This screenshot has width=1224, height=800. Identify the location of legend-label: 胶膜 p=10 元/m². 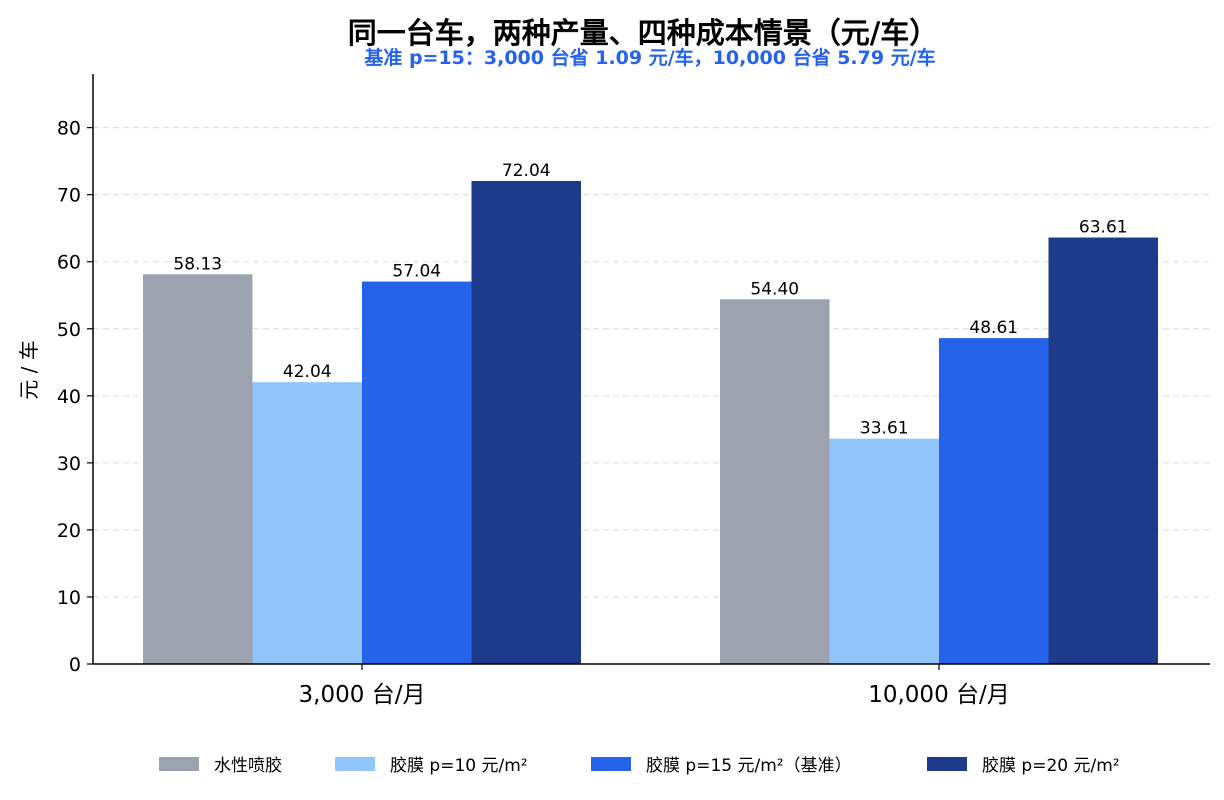
(459, 766).